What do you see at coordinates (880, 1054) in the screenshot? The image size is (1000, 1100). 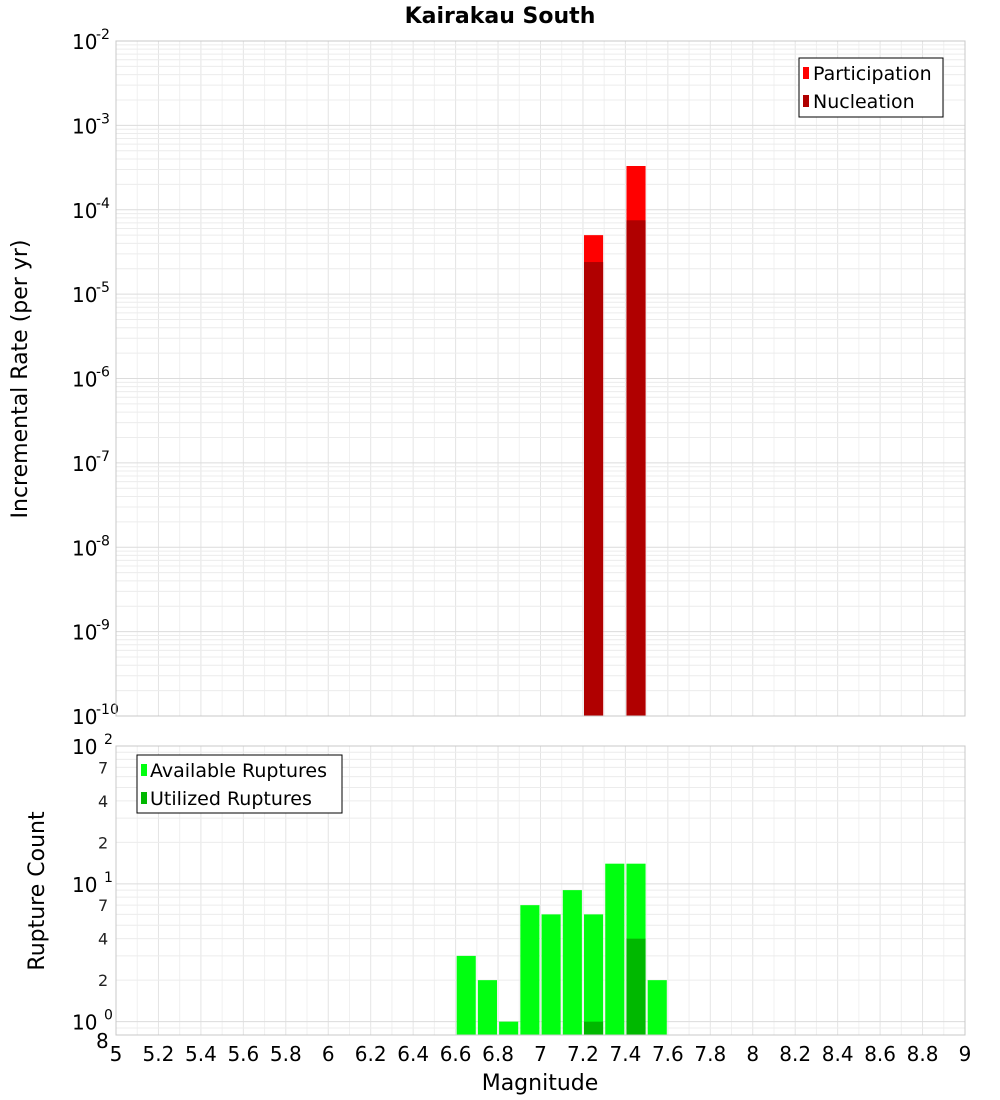 I see `x-tick-label: 8.6` at bounding box center [880, 1054].